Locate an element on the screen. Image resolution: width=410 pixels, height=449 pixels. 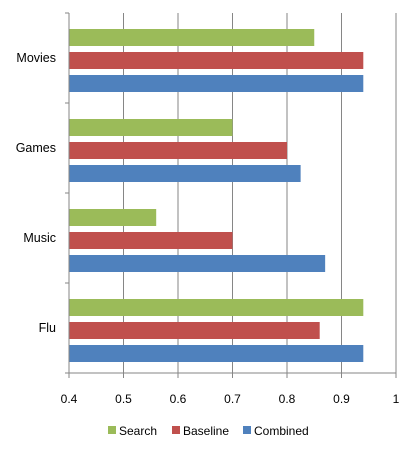
x-tick-label: 0.9 is located at coordinates (341, 399).